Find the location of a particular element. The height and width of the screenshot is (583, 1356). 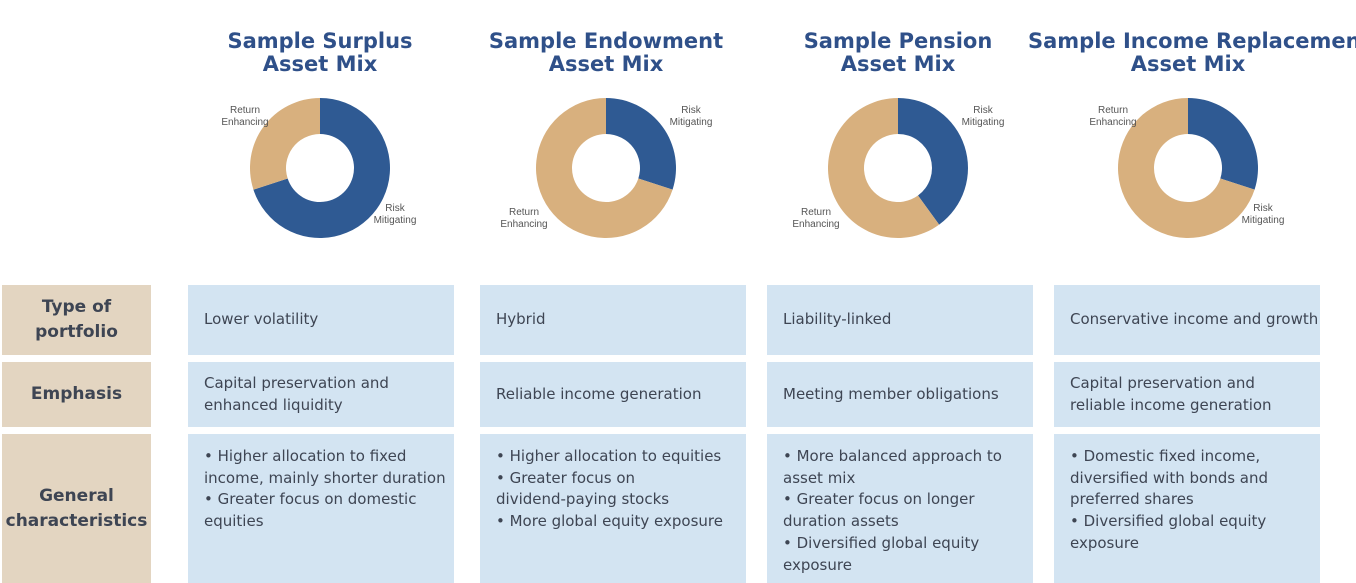

cell-line: Conservative income and growth is located at coordinates (1194, 319).